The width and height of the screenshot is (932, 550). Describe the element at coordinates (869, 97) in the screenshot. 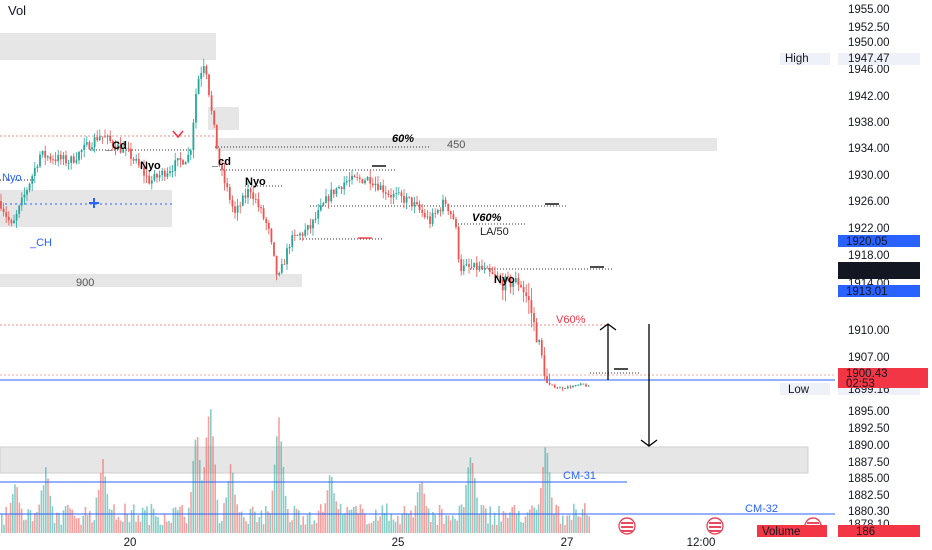

I see `price-tick-label: 1942.00` at that location.